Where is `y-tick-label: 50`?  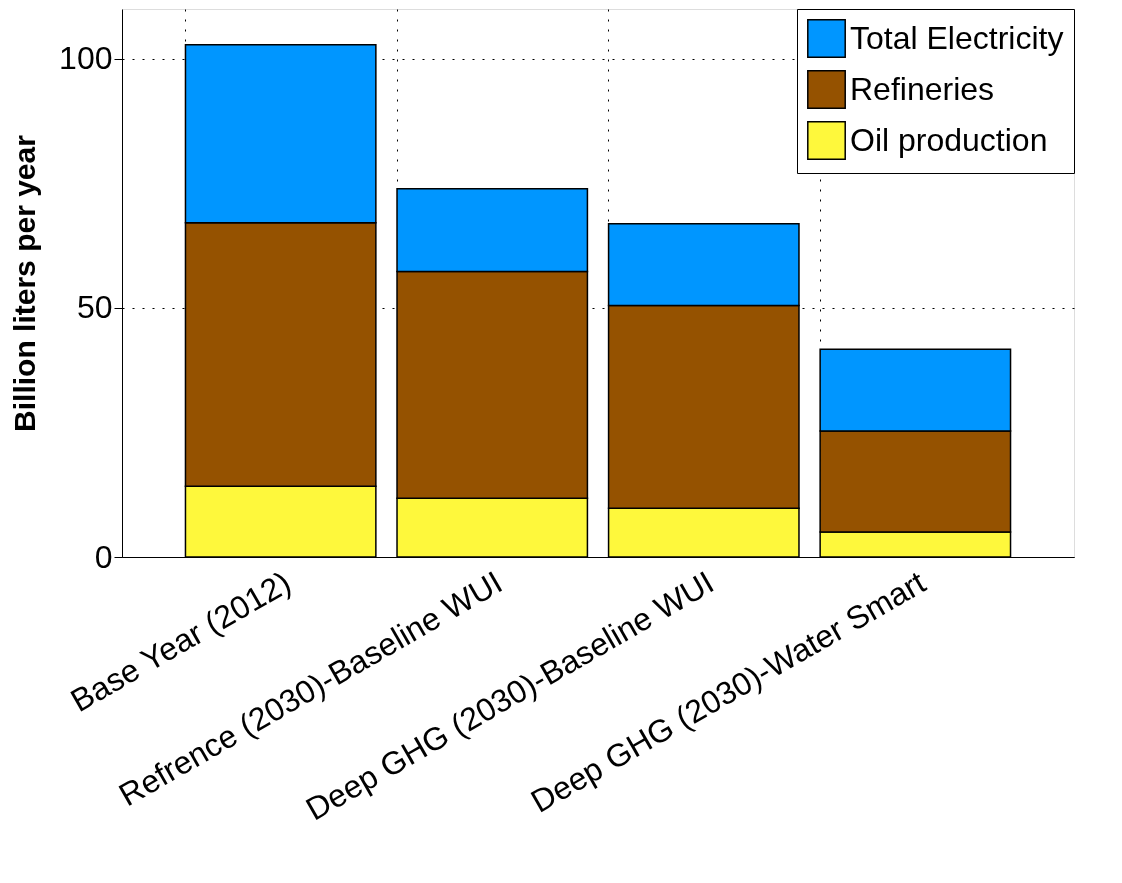
y-tick-label: 50 is located at coordinates (94, 307).